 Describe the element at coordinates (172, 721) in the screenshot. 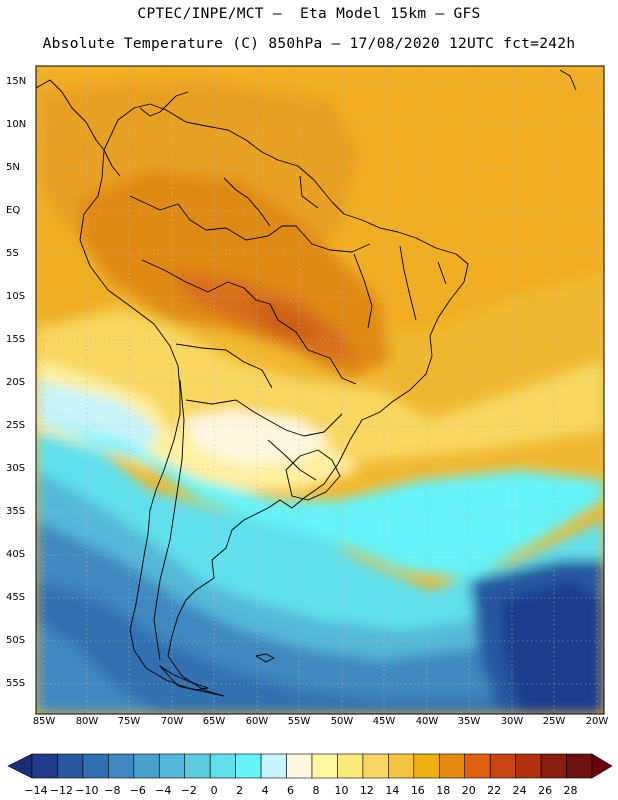

I see `lon-label: 70W` at that location.